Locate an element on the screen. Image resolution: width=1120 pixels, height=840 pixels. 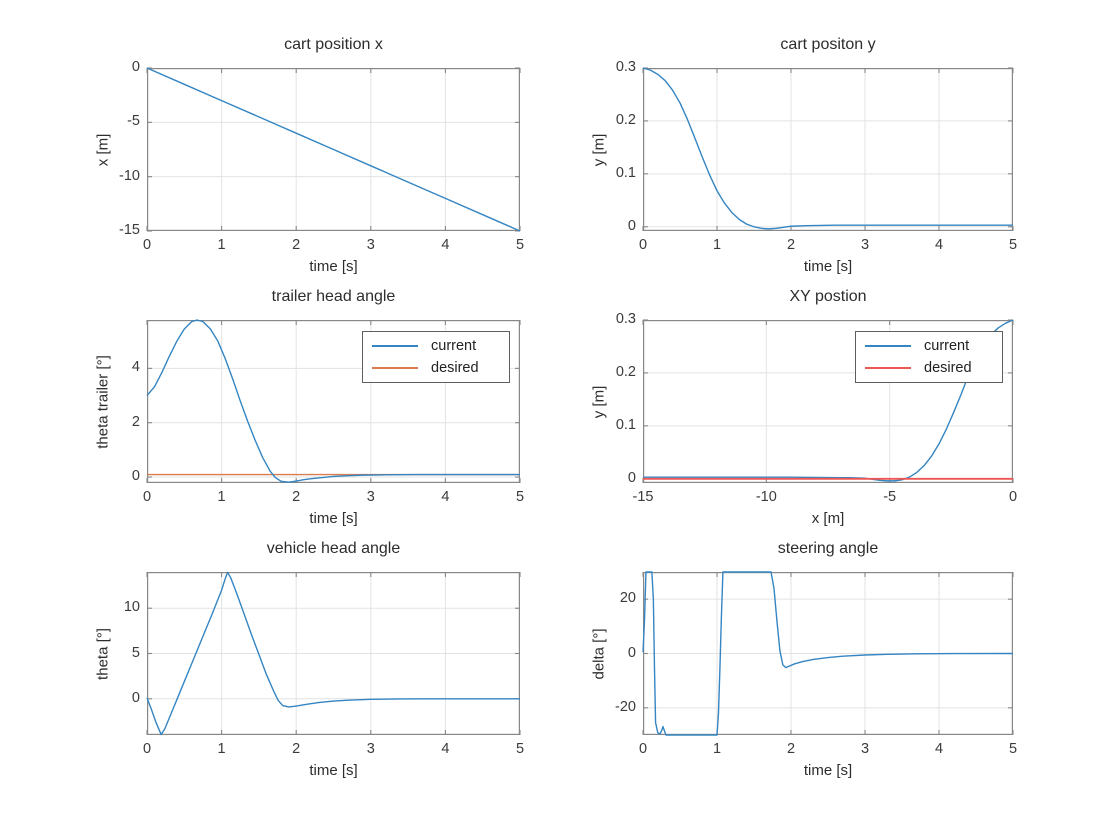
x-tick-label: -5 is located at coordinates (890, 497).